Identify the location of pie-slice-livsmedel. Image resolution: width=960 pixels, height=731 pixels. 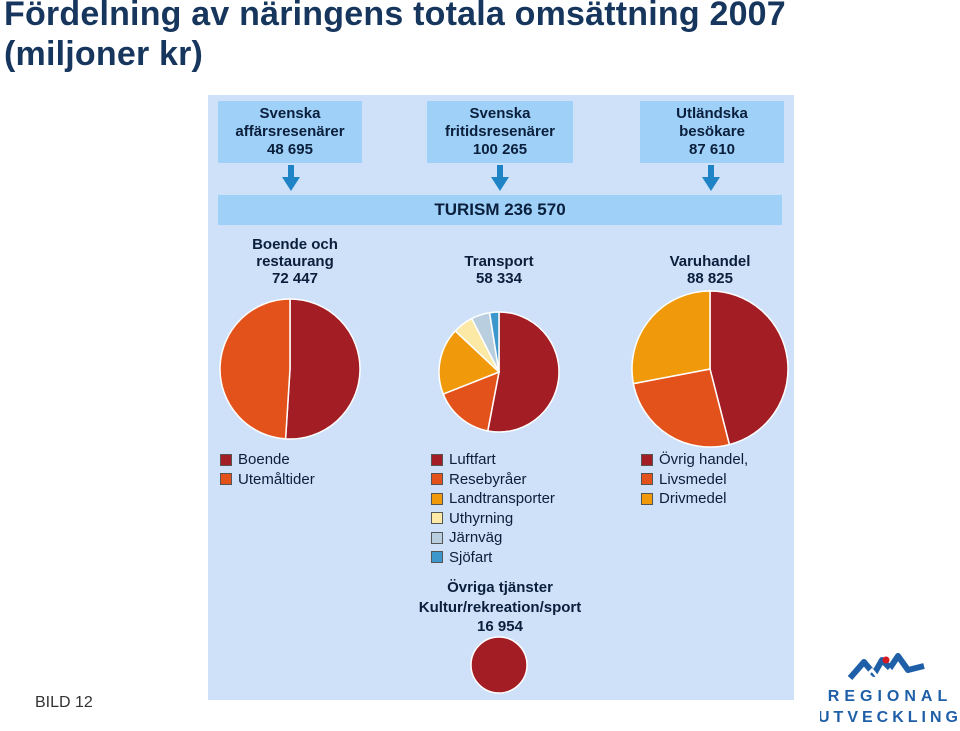
(681, 408).